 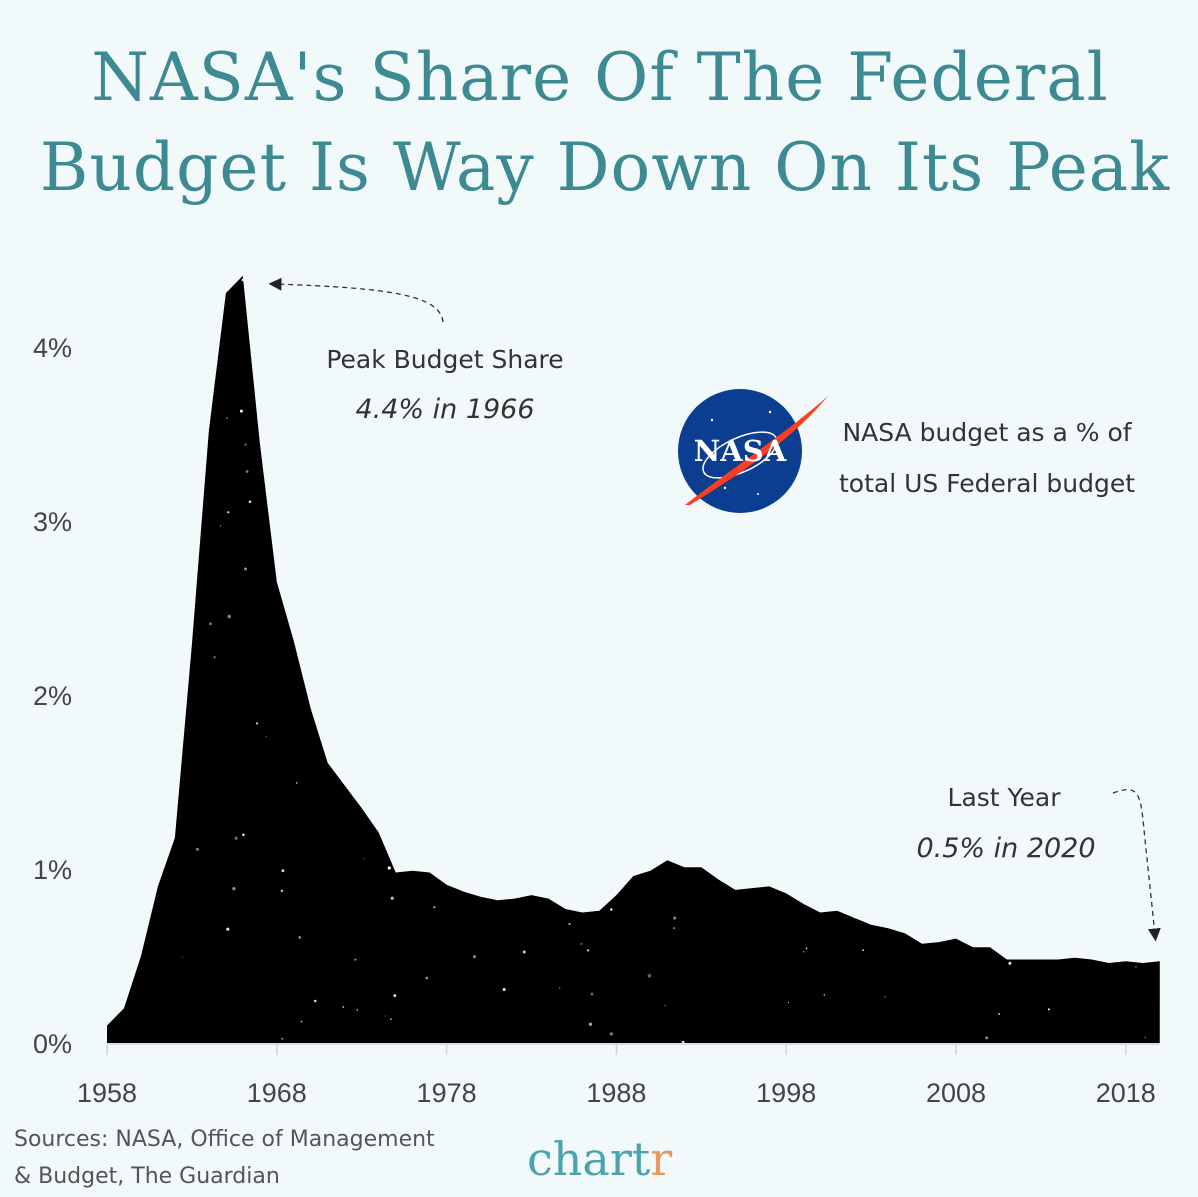 What do you see at coordinates (444, 409) in the screenshot?
I see `peak-value: 4.4% in 1966` at bounding box center [444, 409].